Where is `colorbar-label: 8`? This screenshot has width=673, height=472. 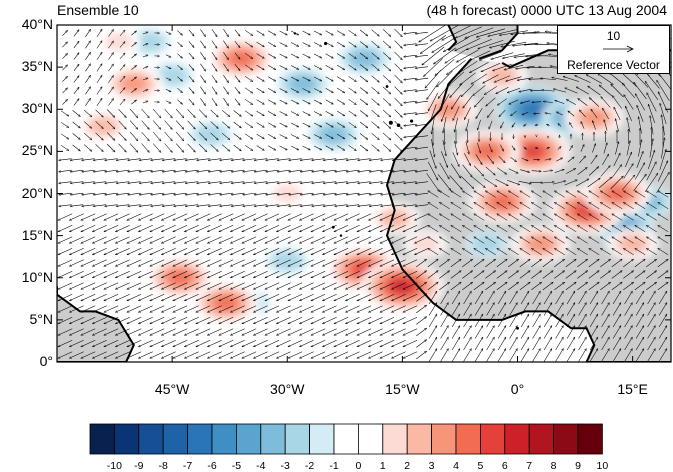 colorbar-label: 8 is located at coordinates (554, 466).